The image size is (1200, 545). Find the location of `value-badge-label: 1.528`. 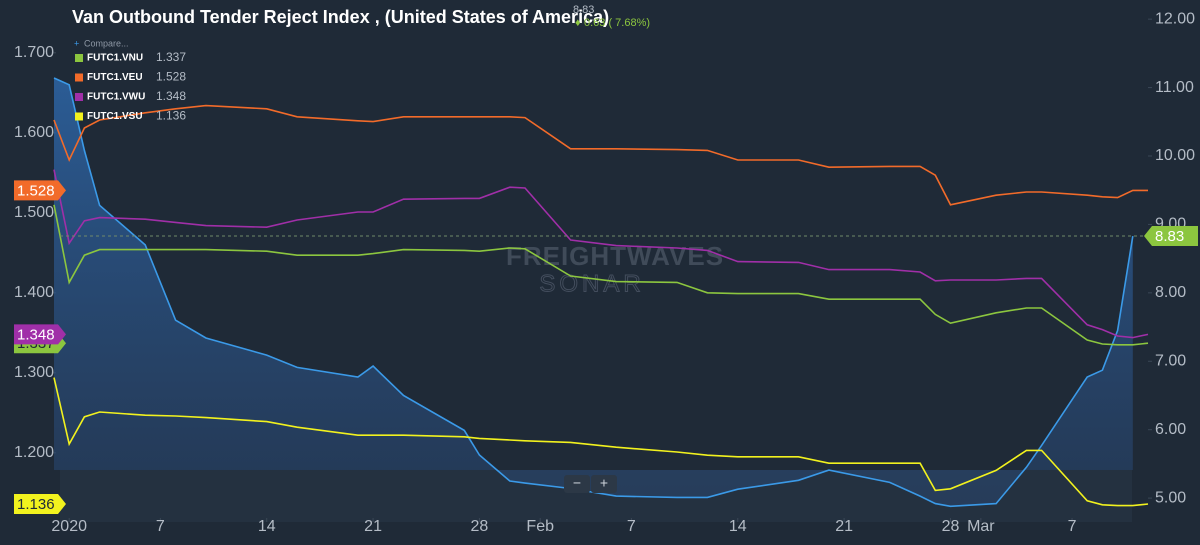

value-badge-label: 1.528 is located at coordinates (36, 190).